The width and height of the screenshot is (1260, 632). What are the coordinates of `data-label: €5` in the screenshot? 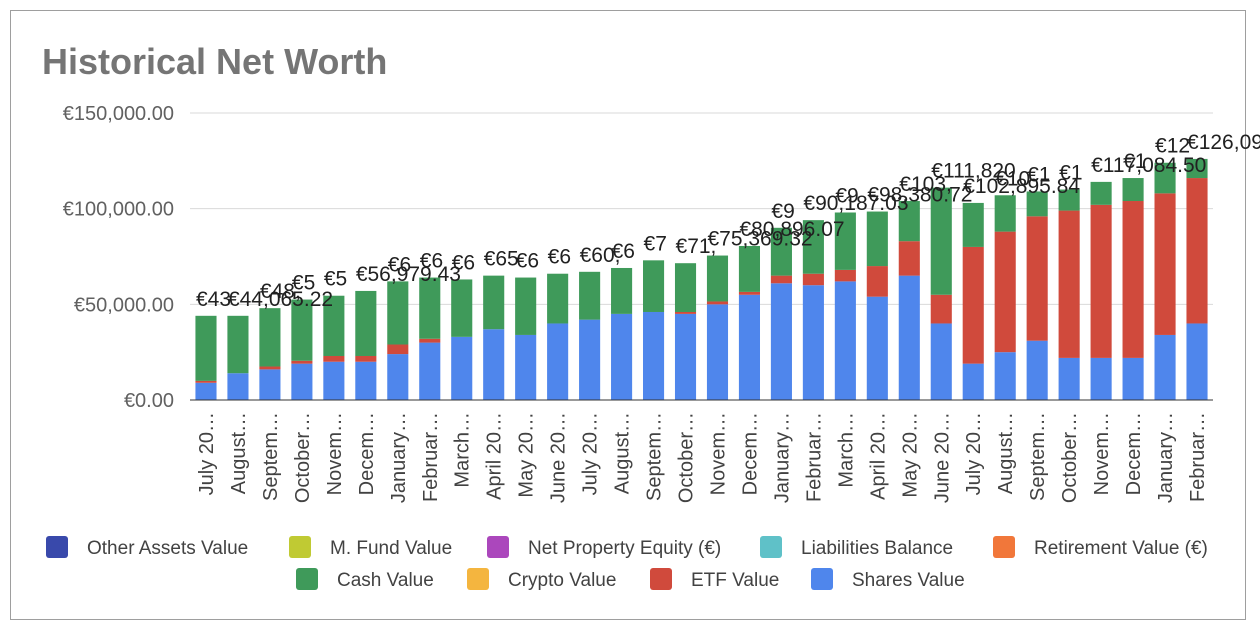 It's located at (303, 283).